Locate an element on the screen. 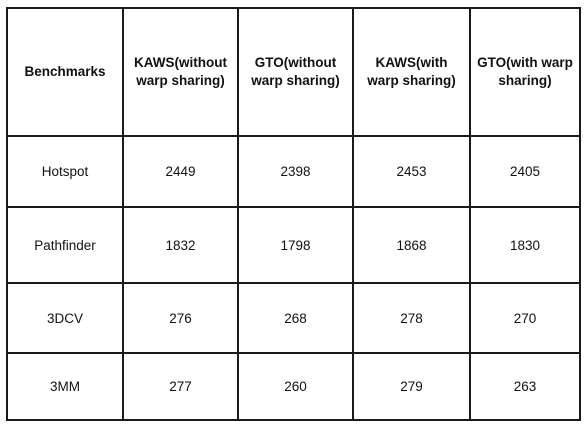  cell-gto-without: 1798 is located at coordinates (295, 245).